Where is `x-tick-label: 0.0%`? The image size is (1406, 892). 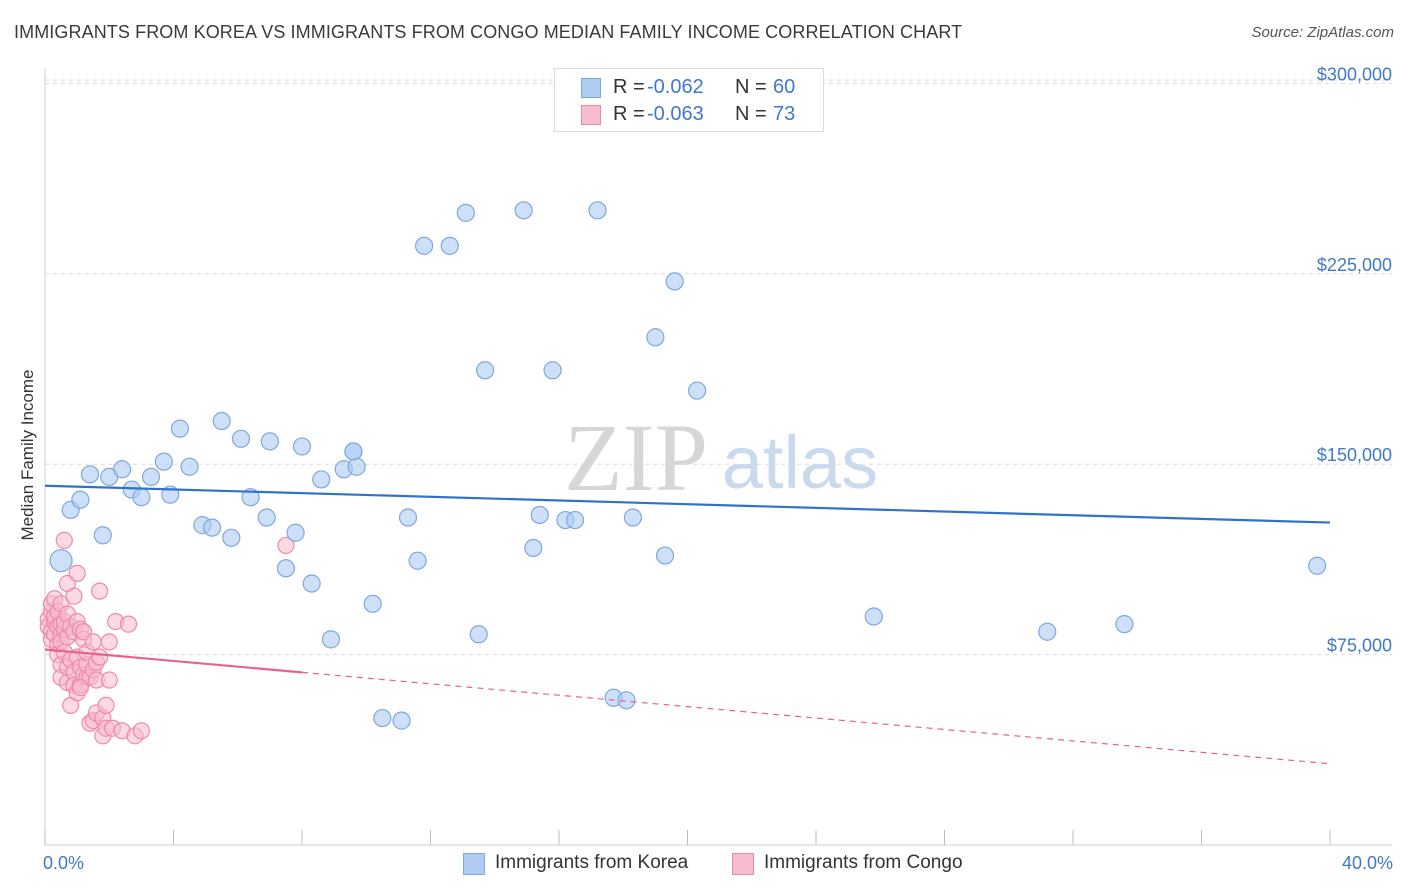 x-tick-label: 0.0% is located at coordinates (63, 863).